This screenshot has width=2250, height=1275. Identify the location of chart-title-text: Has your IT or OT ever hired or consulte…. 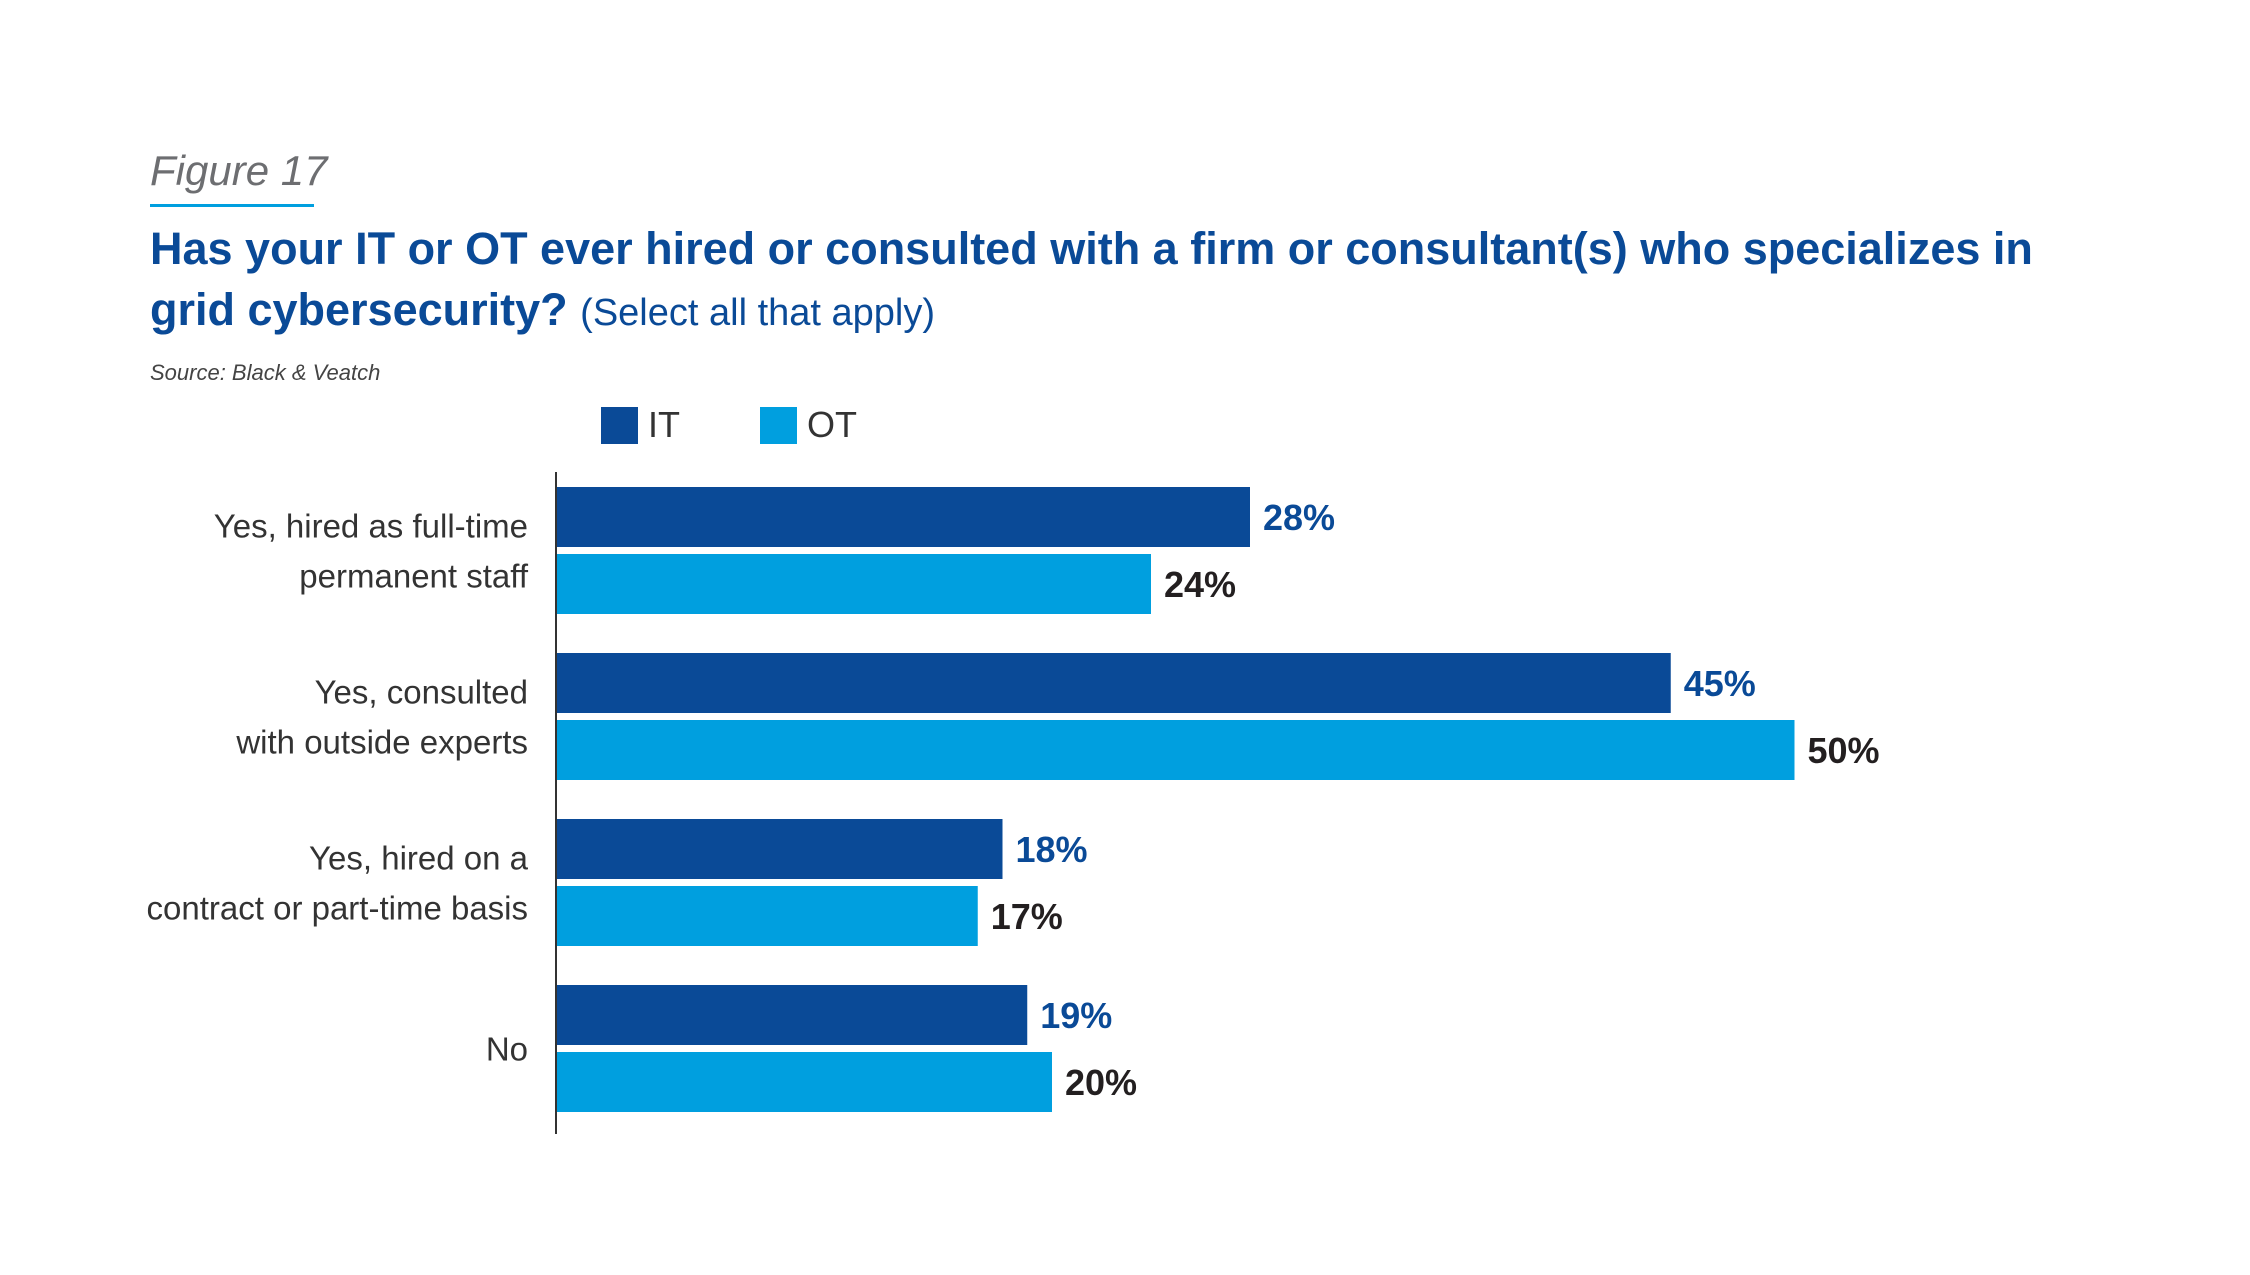
(1091, 279).